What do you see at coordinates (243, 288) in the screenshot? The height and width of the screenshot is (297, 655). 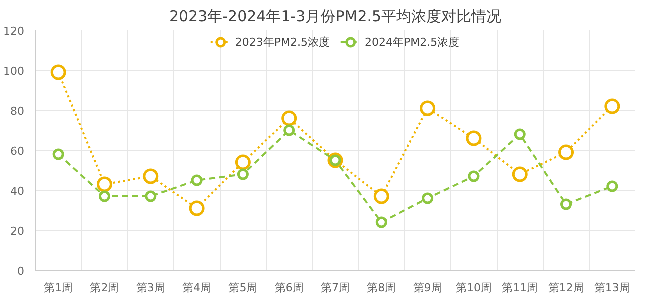 I see `x-tick-label: 第5周` at bounding box center [243, 288].